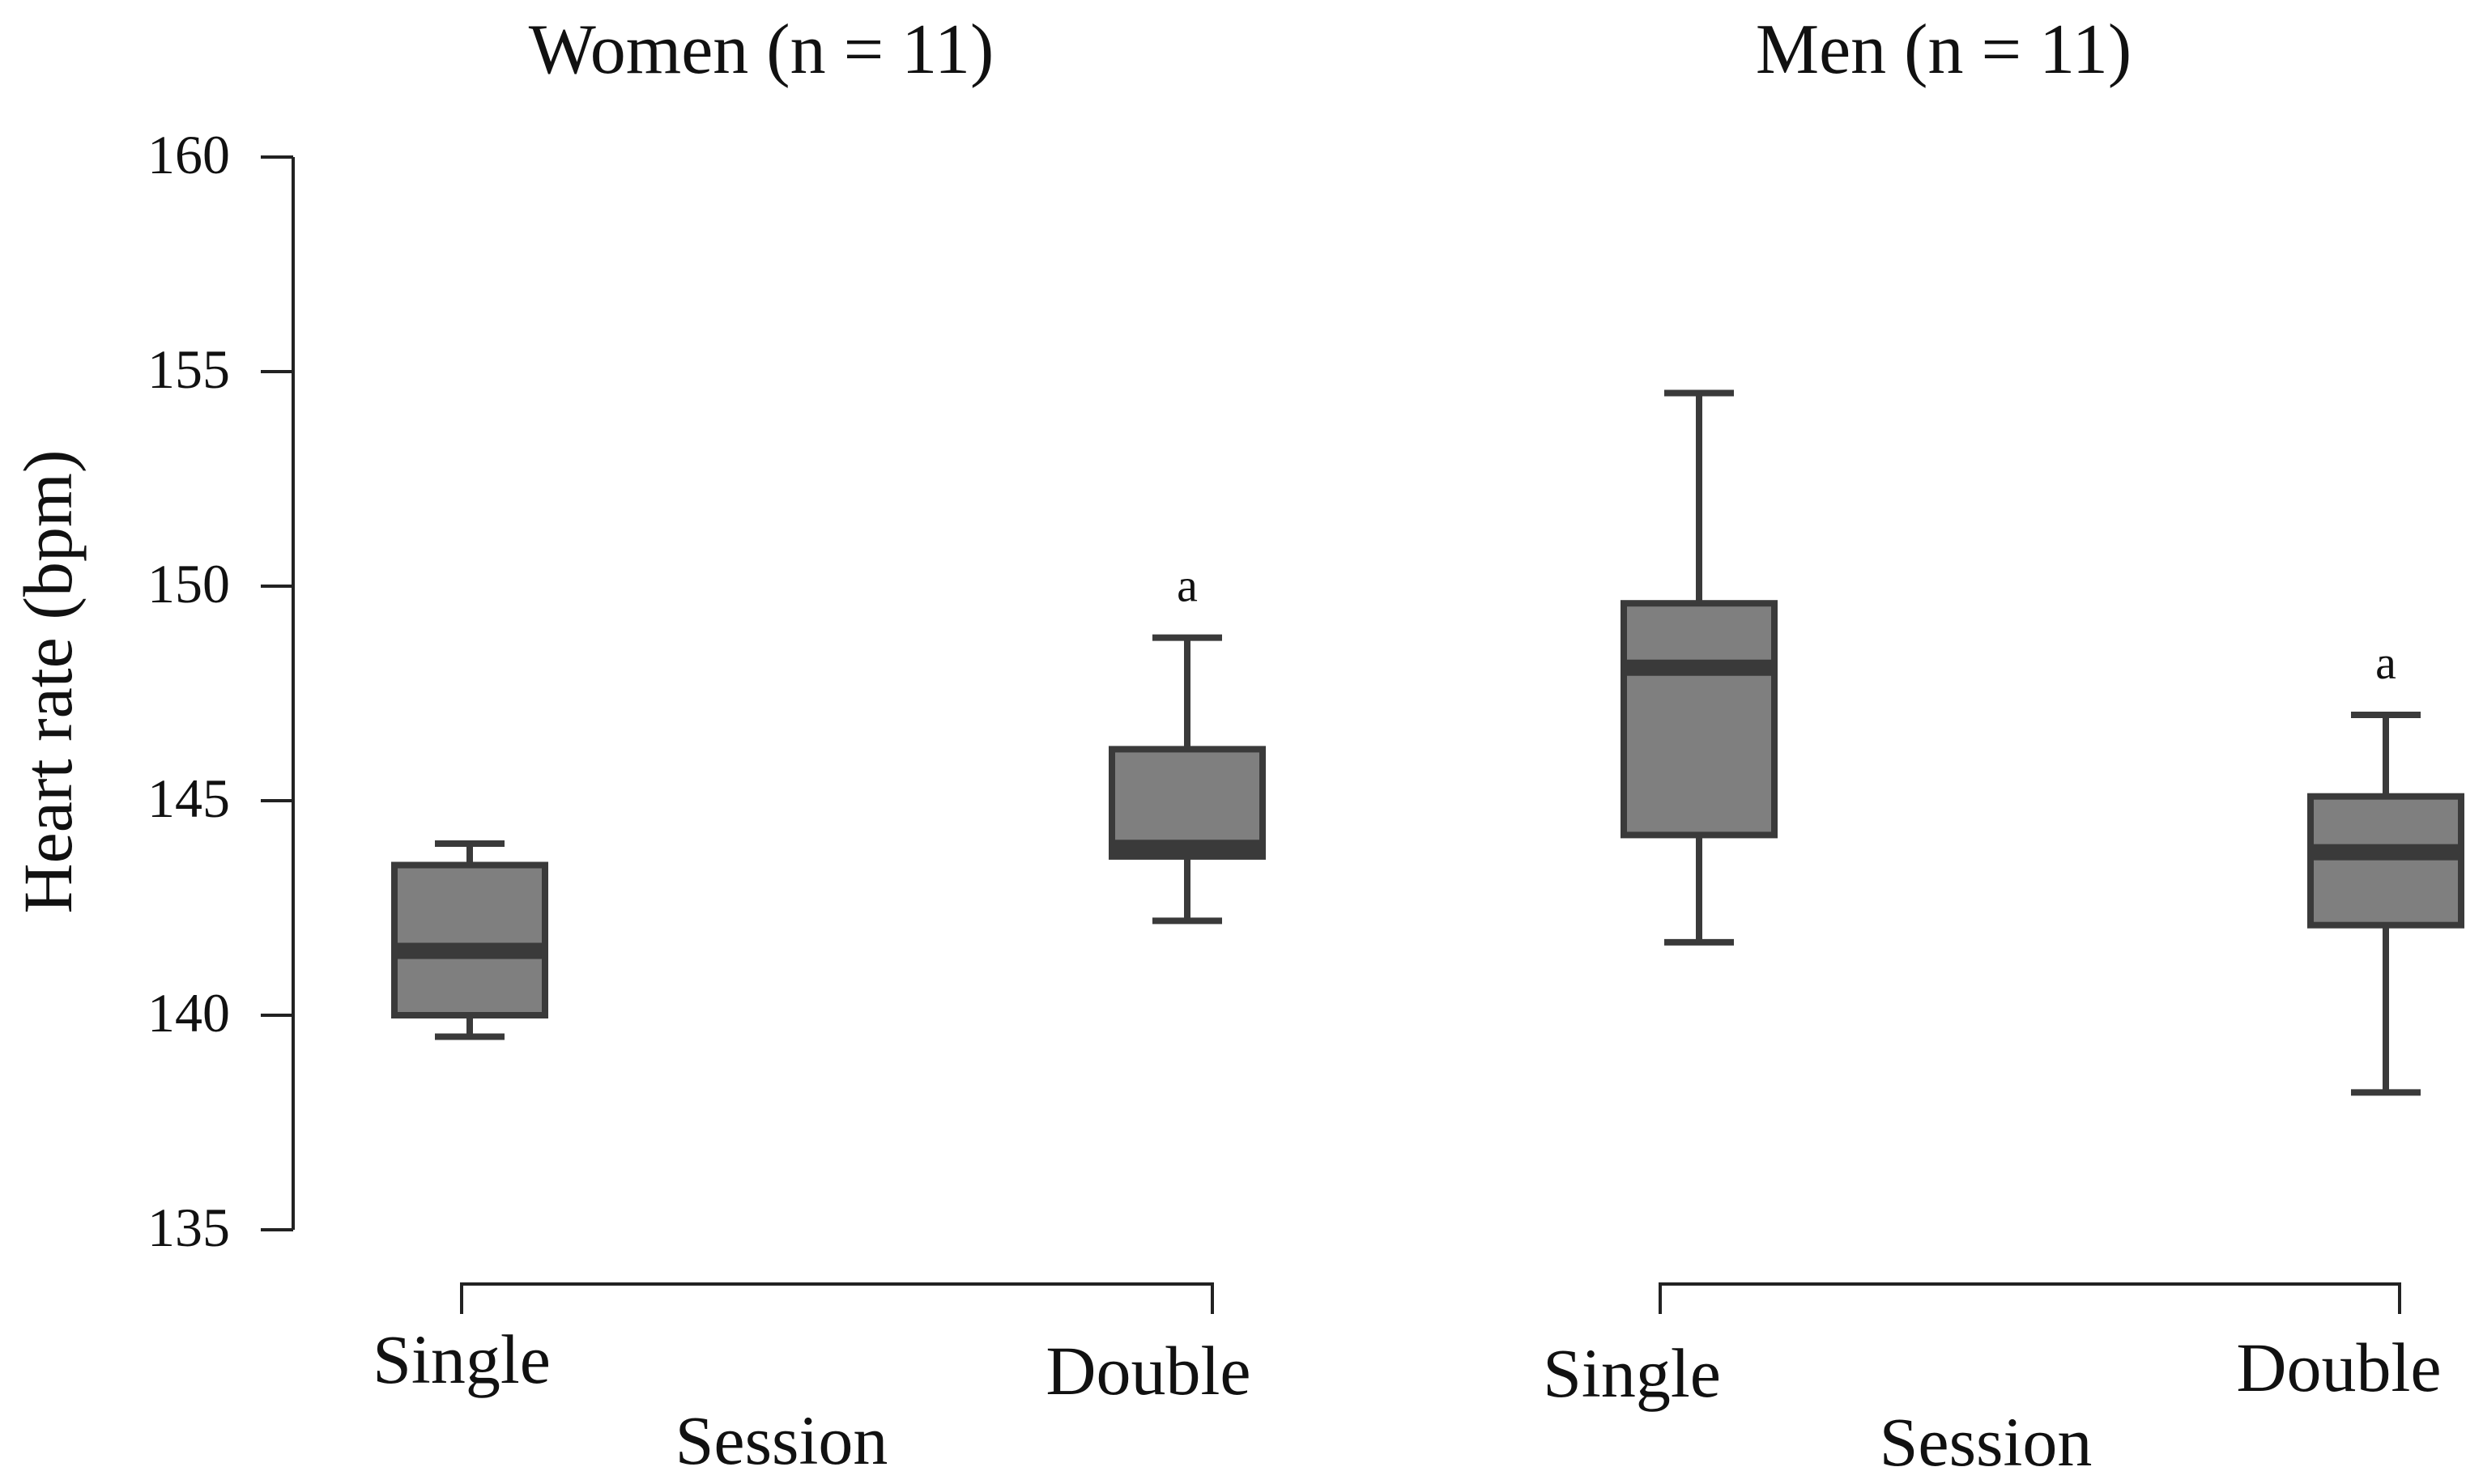 The image size is (2483, 1484). I want to click on category-label-men-double: Double, so click(2338, 1367).